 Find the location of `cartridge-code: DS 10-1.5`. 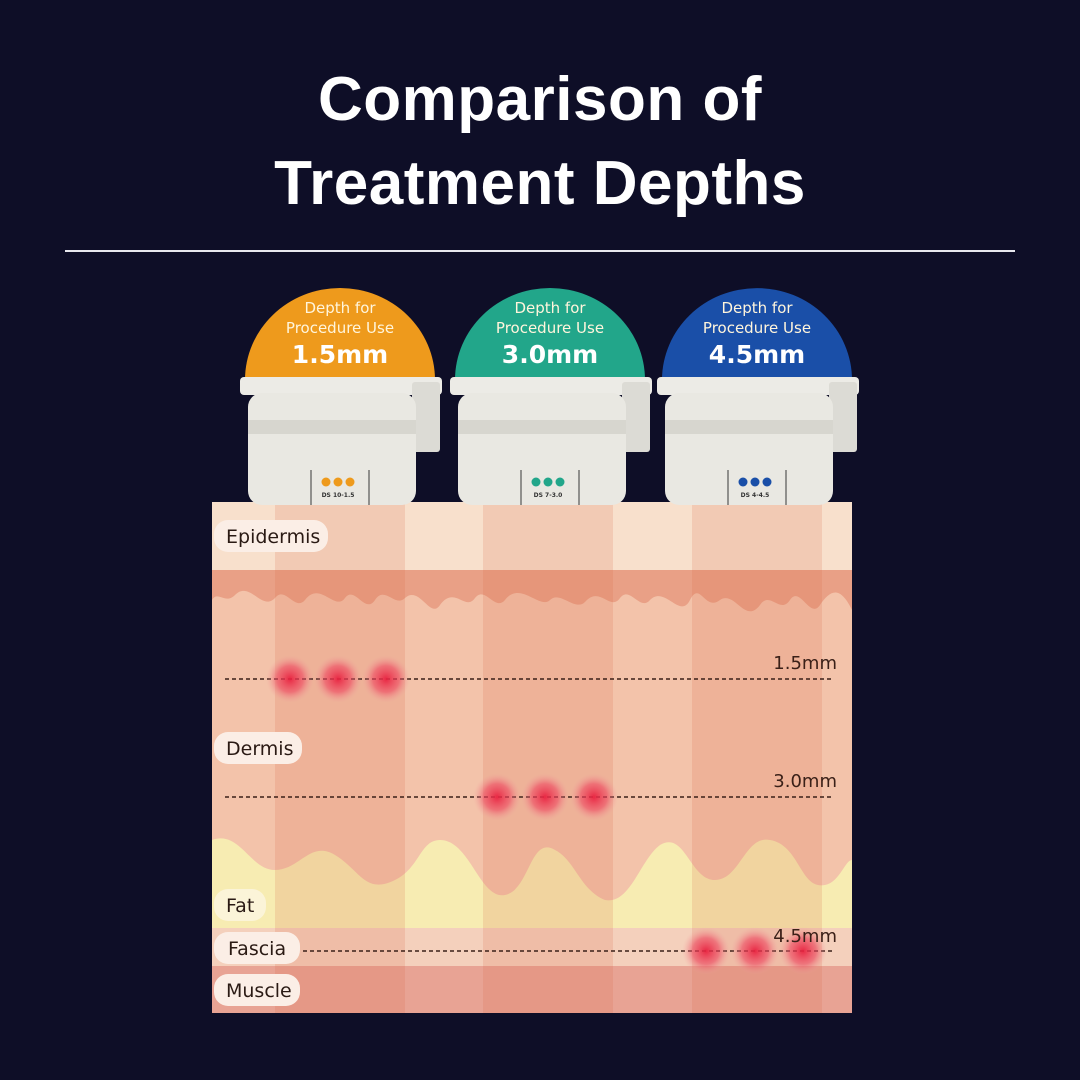

cartridge-code: DS 10-1.5 is located at coordinates (338, 495).